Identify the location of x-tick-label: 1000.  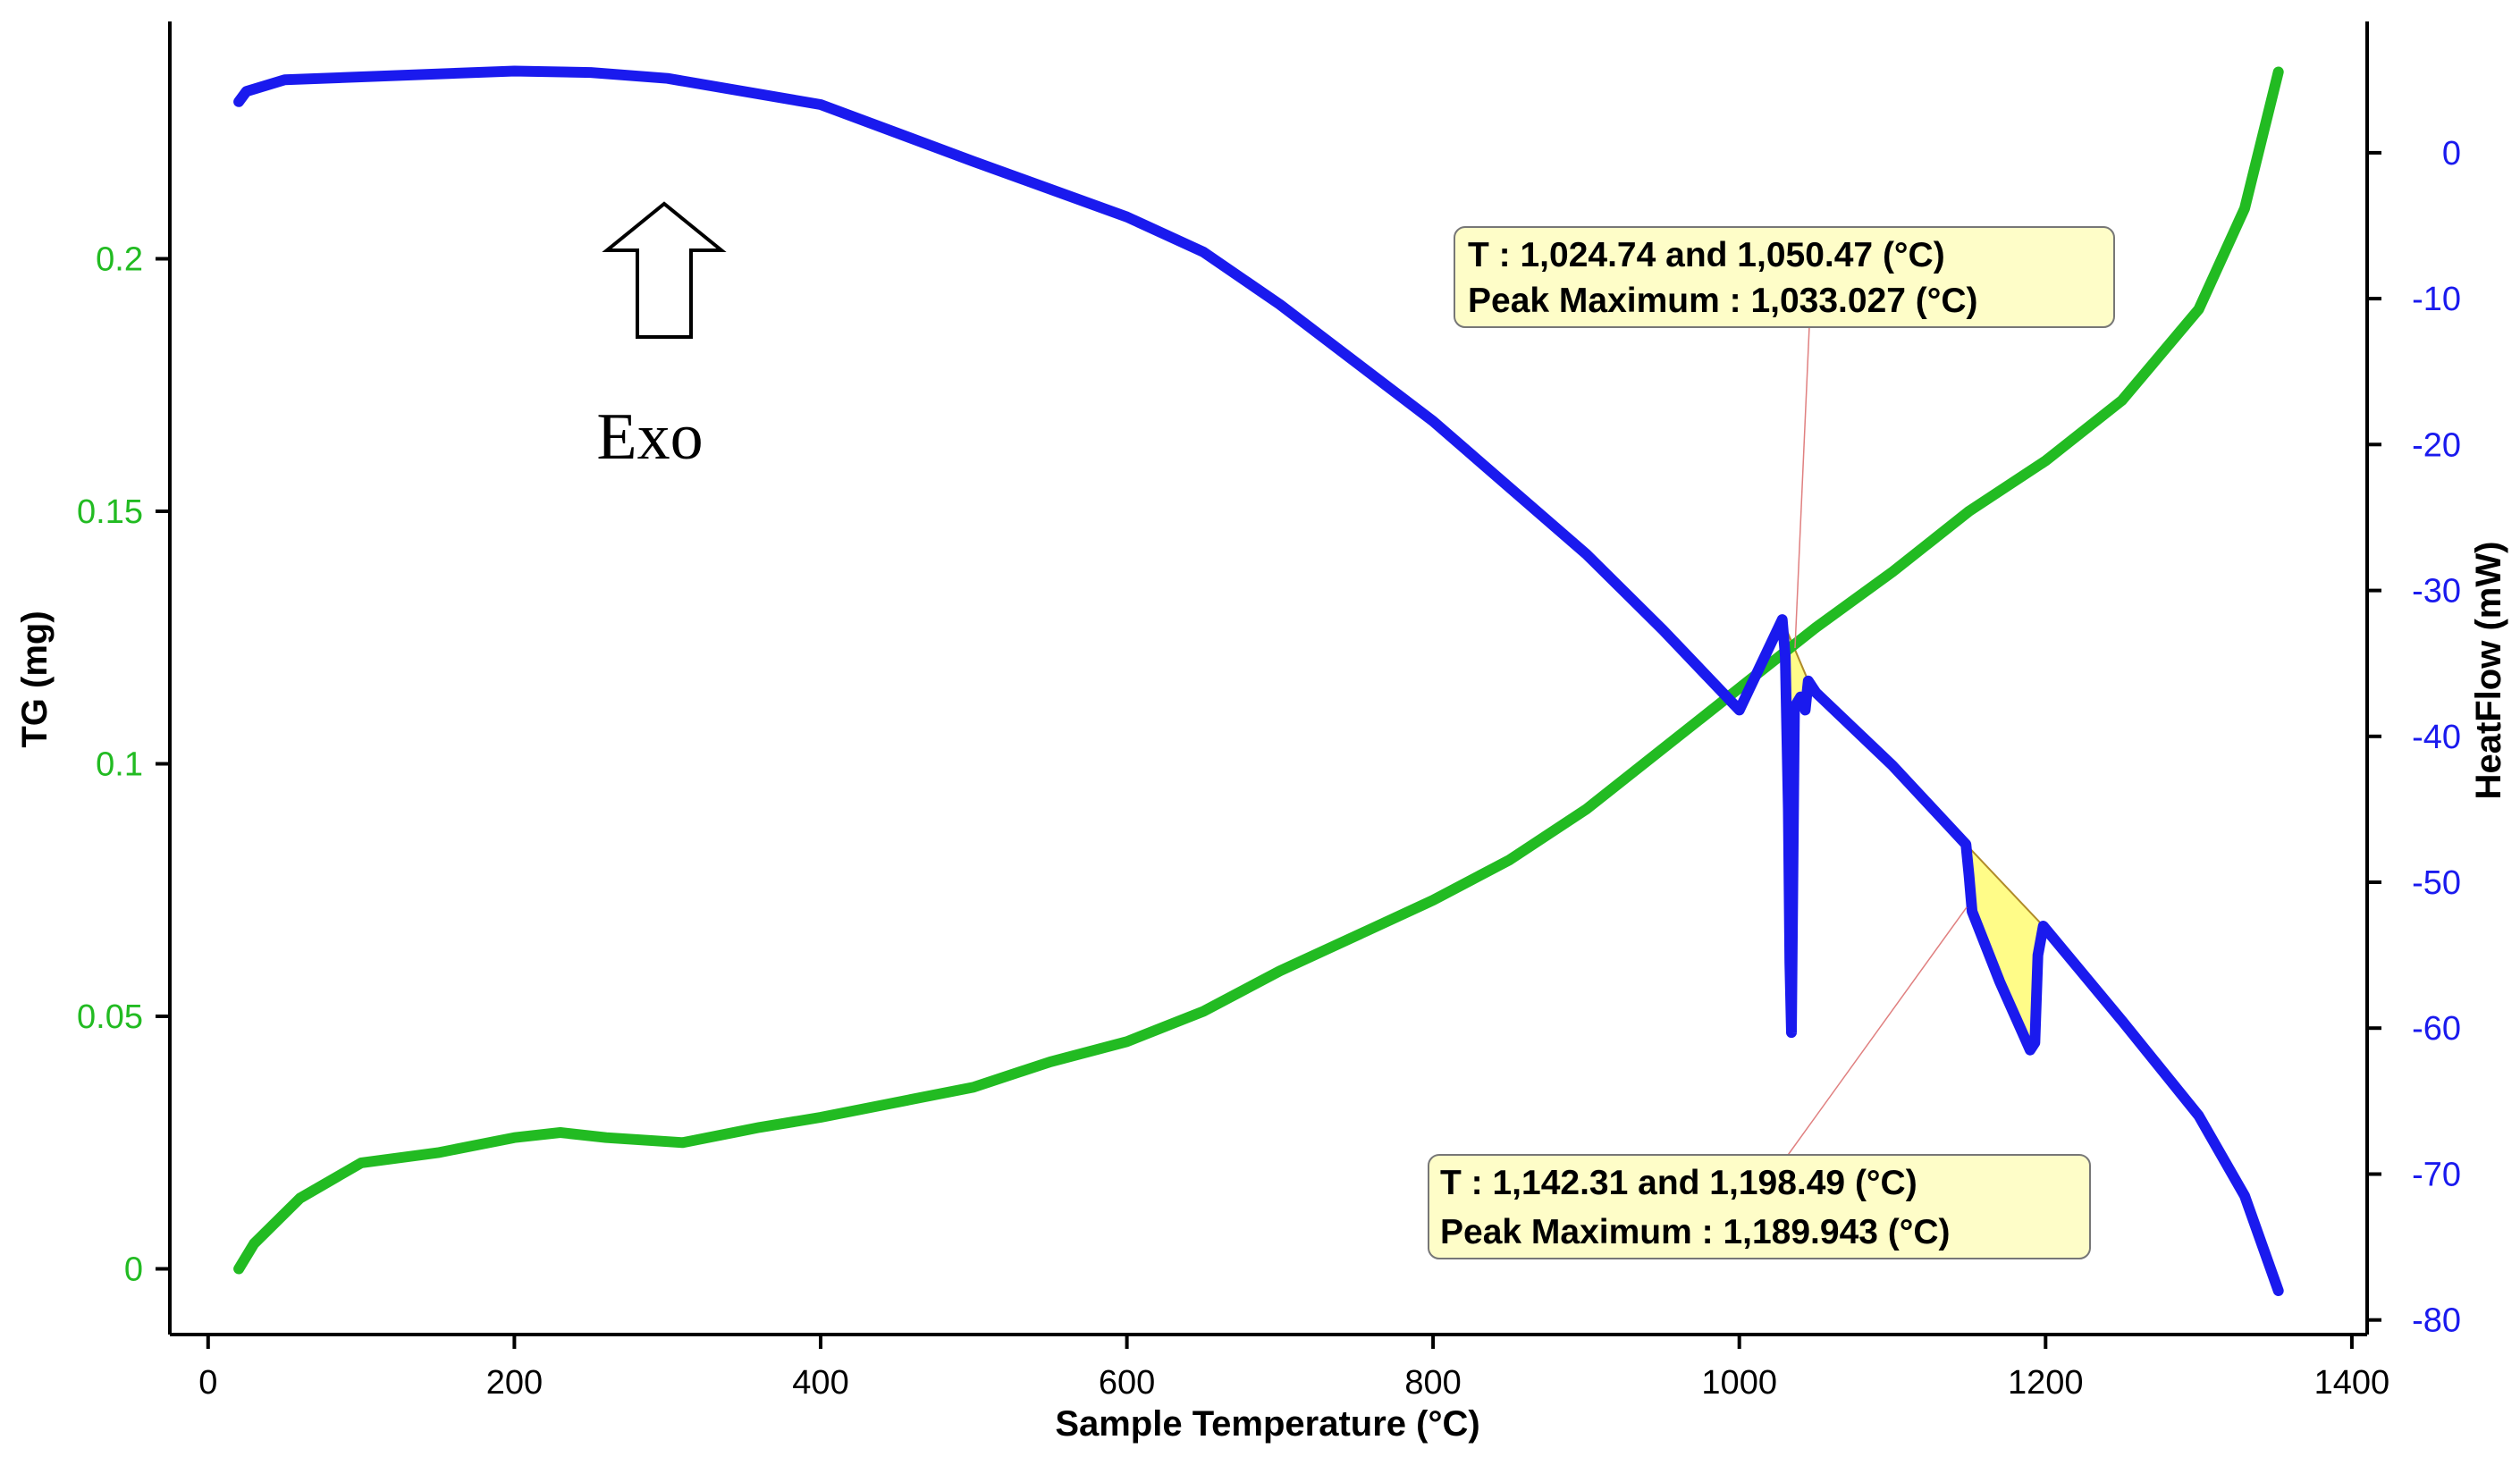
(1739, 1383).